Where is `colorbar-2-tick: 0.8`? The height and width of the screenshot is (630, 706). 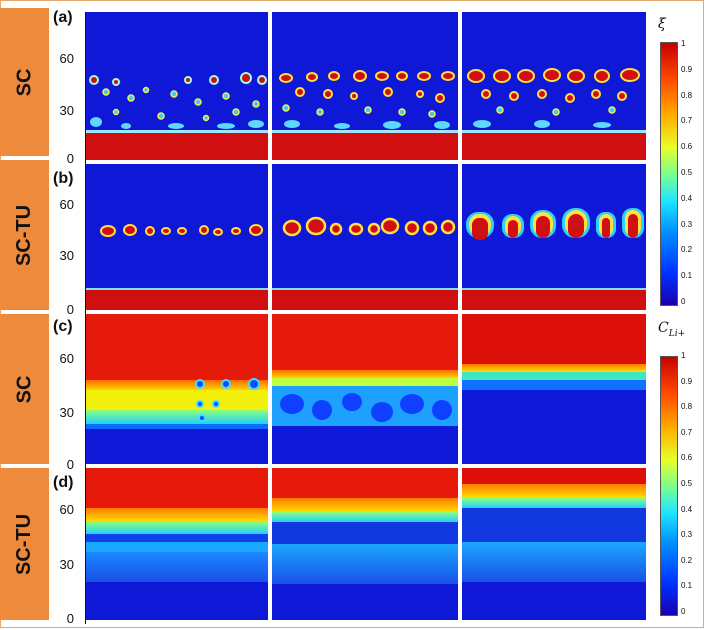
colorbar-2-tick: 0.8 is located at coordinates (687, 407).